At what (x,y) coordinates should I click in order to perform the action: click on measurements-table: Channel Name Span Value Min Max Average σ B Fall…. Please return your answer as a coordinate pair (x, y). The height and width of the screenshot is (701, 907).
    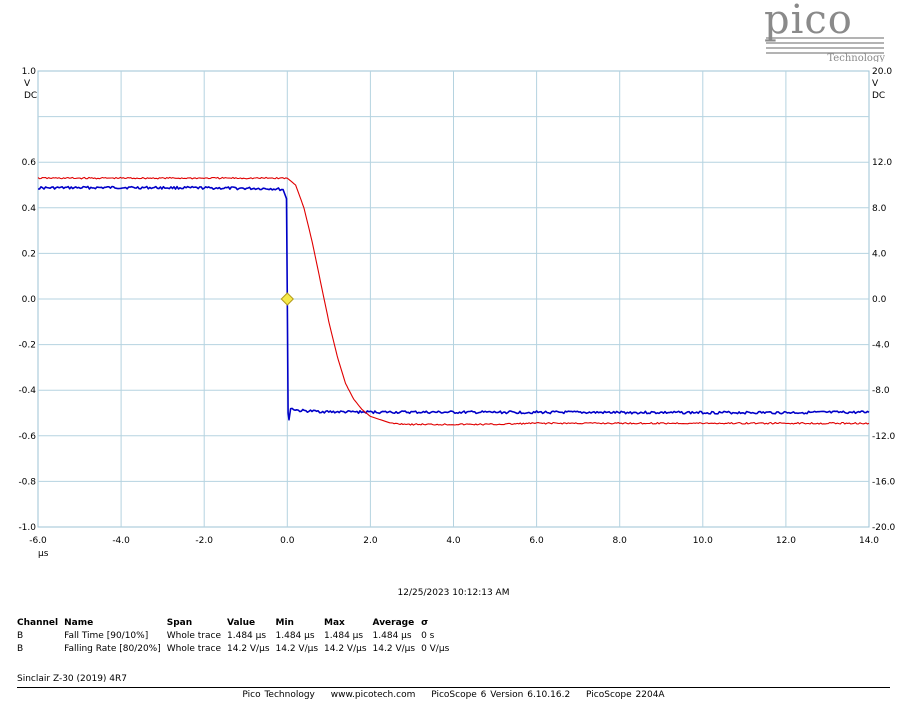
    Looking at the image, I should click on (236, 635).